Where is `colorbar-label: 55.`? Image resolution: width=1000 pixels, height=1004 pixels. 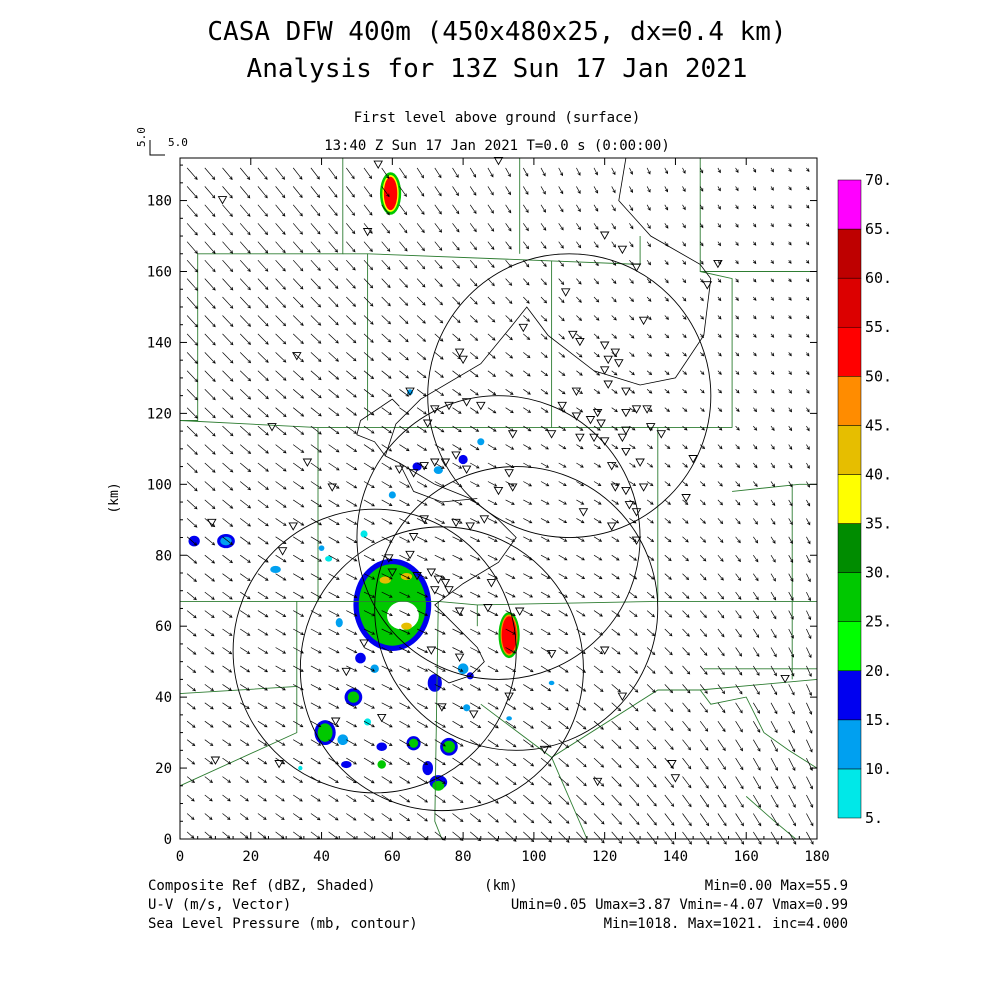 colorbar-label: 55. is located at coordinates (878, 327).